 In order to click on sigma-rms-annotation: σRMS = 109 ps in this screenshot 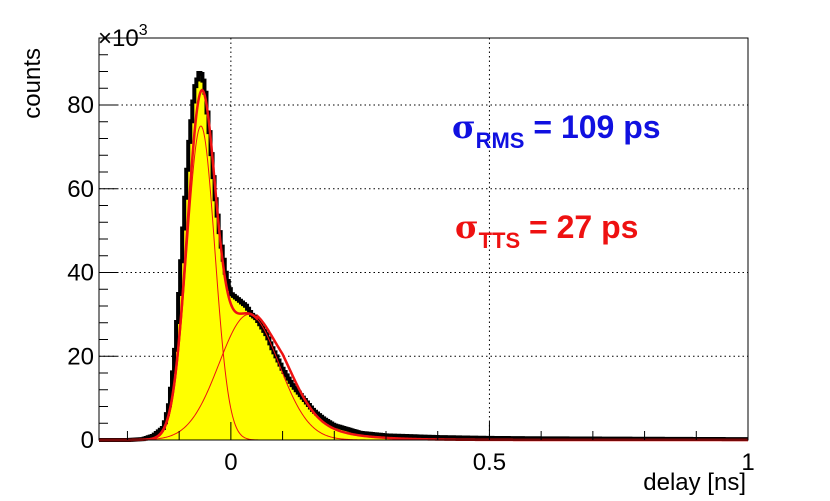, I will do `click(556, 130)`.